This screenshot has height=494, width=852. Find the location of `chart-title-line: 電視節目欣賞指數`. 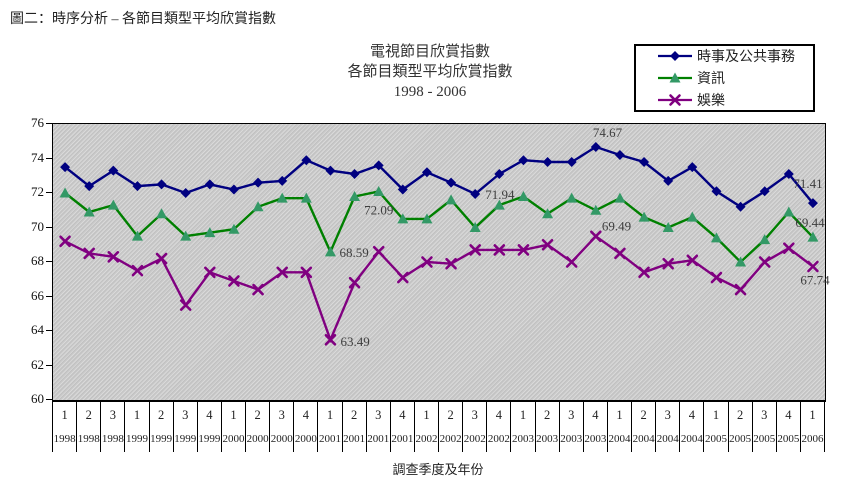

chart-title-line: 電視節目欣賞指數 is located at coordinates (429, 52).